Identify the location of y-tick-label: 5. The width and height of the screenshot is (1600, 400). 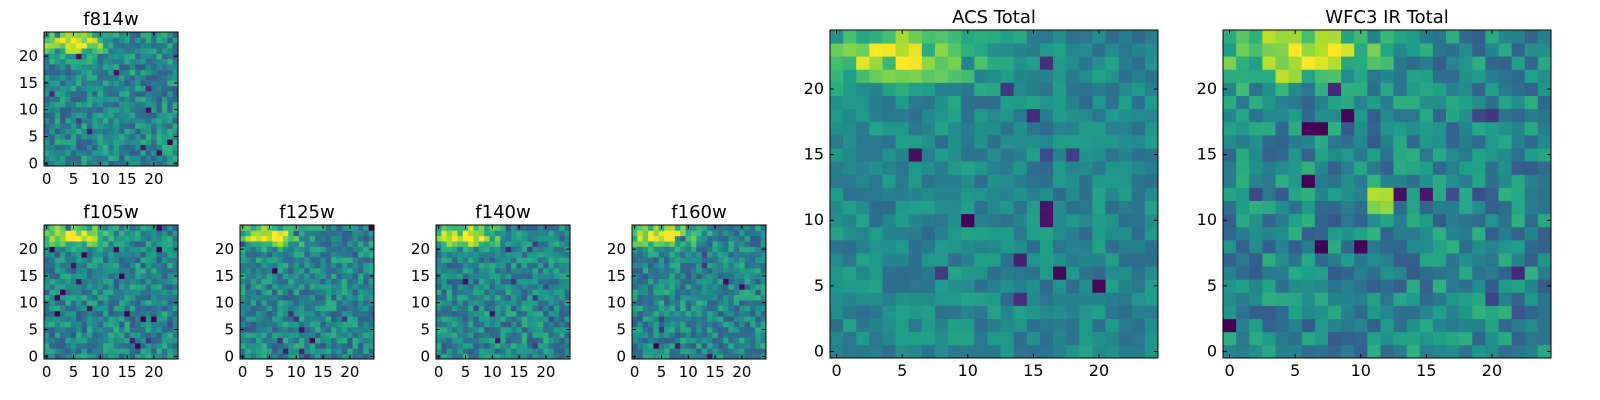
(621, 330).